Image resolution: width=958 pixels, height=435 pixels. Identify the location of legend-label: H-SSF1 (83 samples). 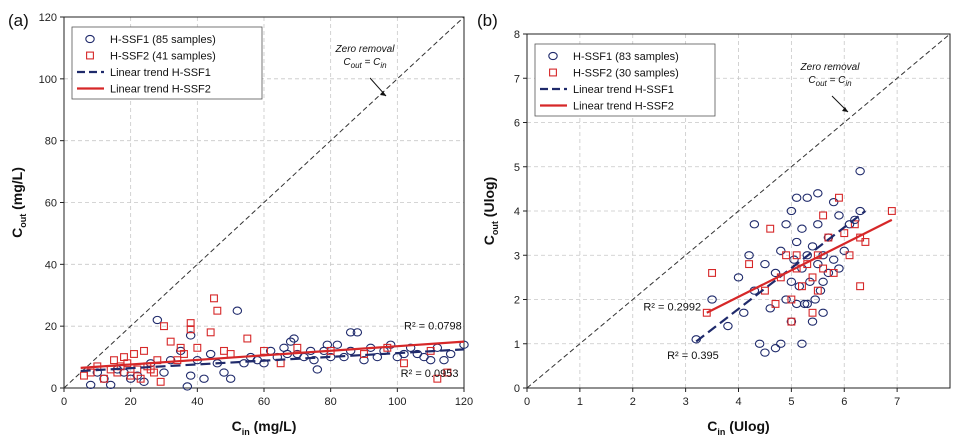
(626, 57).